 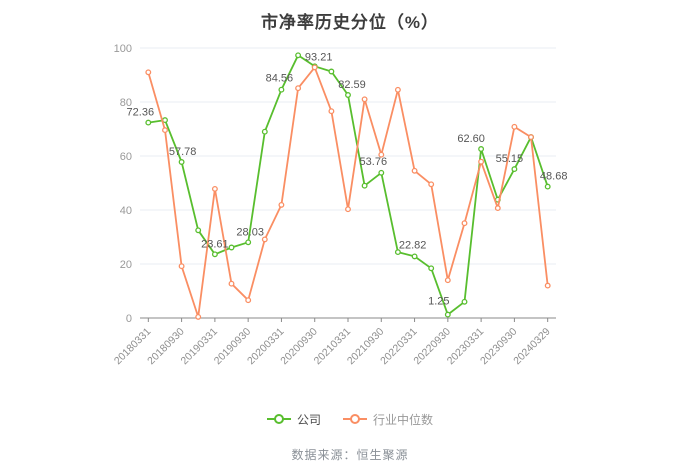 What do you see at coordinates (126, 211) in the screenshot?
I see `y-axis-tick-label: 40` at bounding box center [126, 211].